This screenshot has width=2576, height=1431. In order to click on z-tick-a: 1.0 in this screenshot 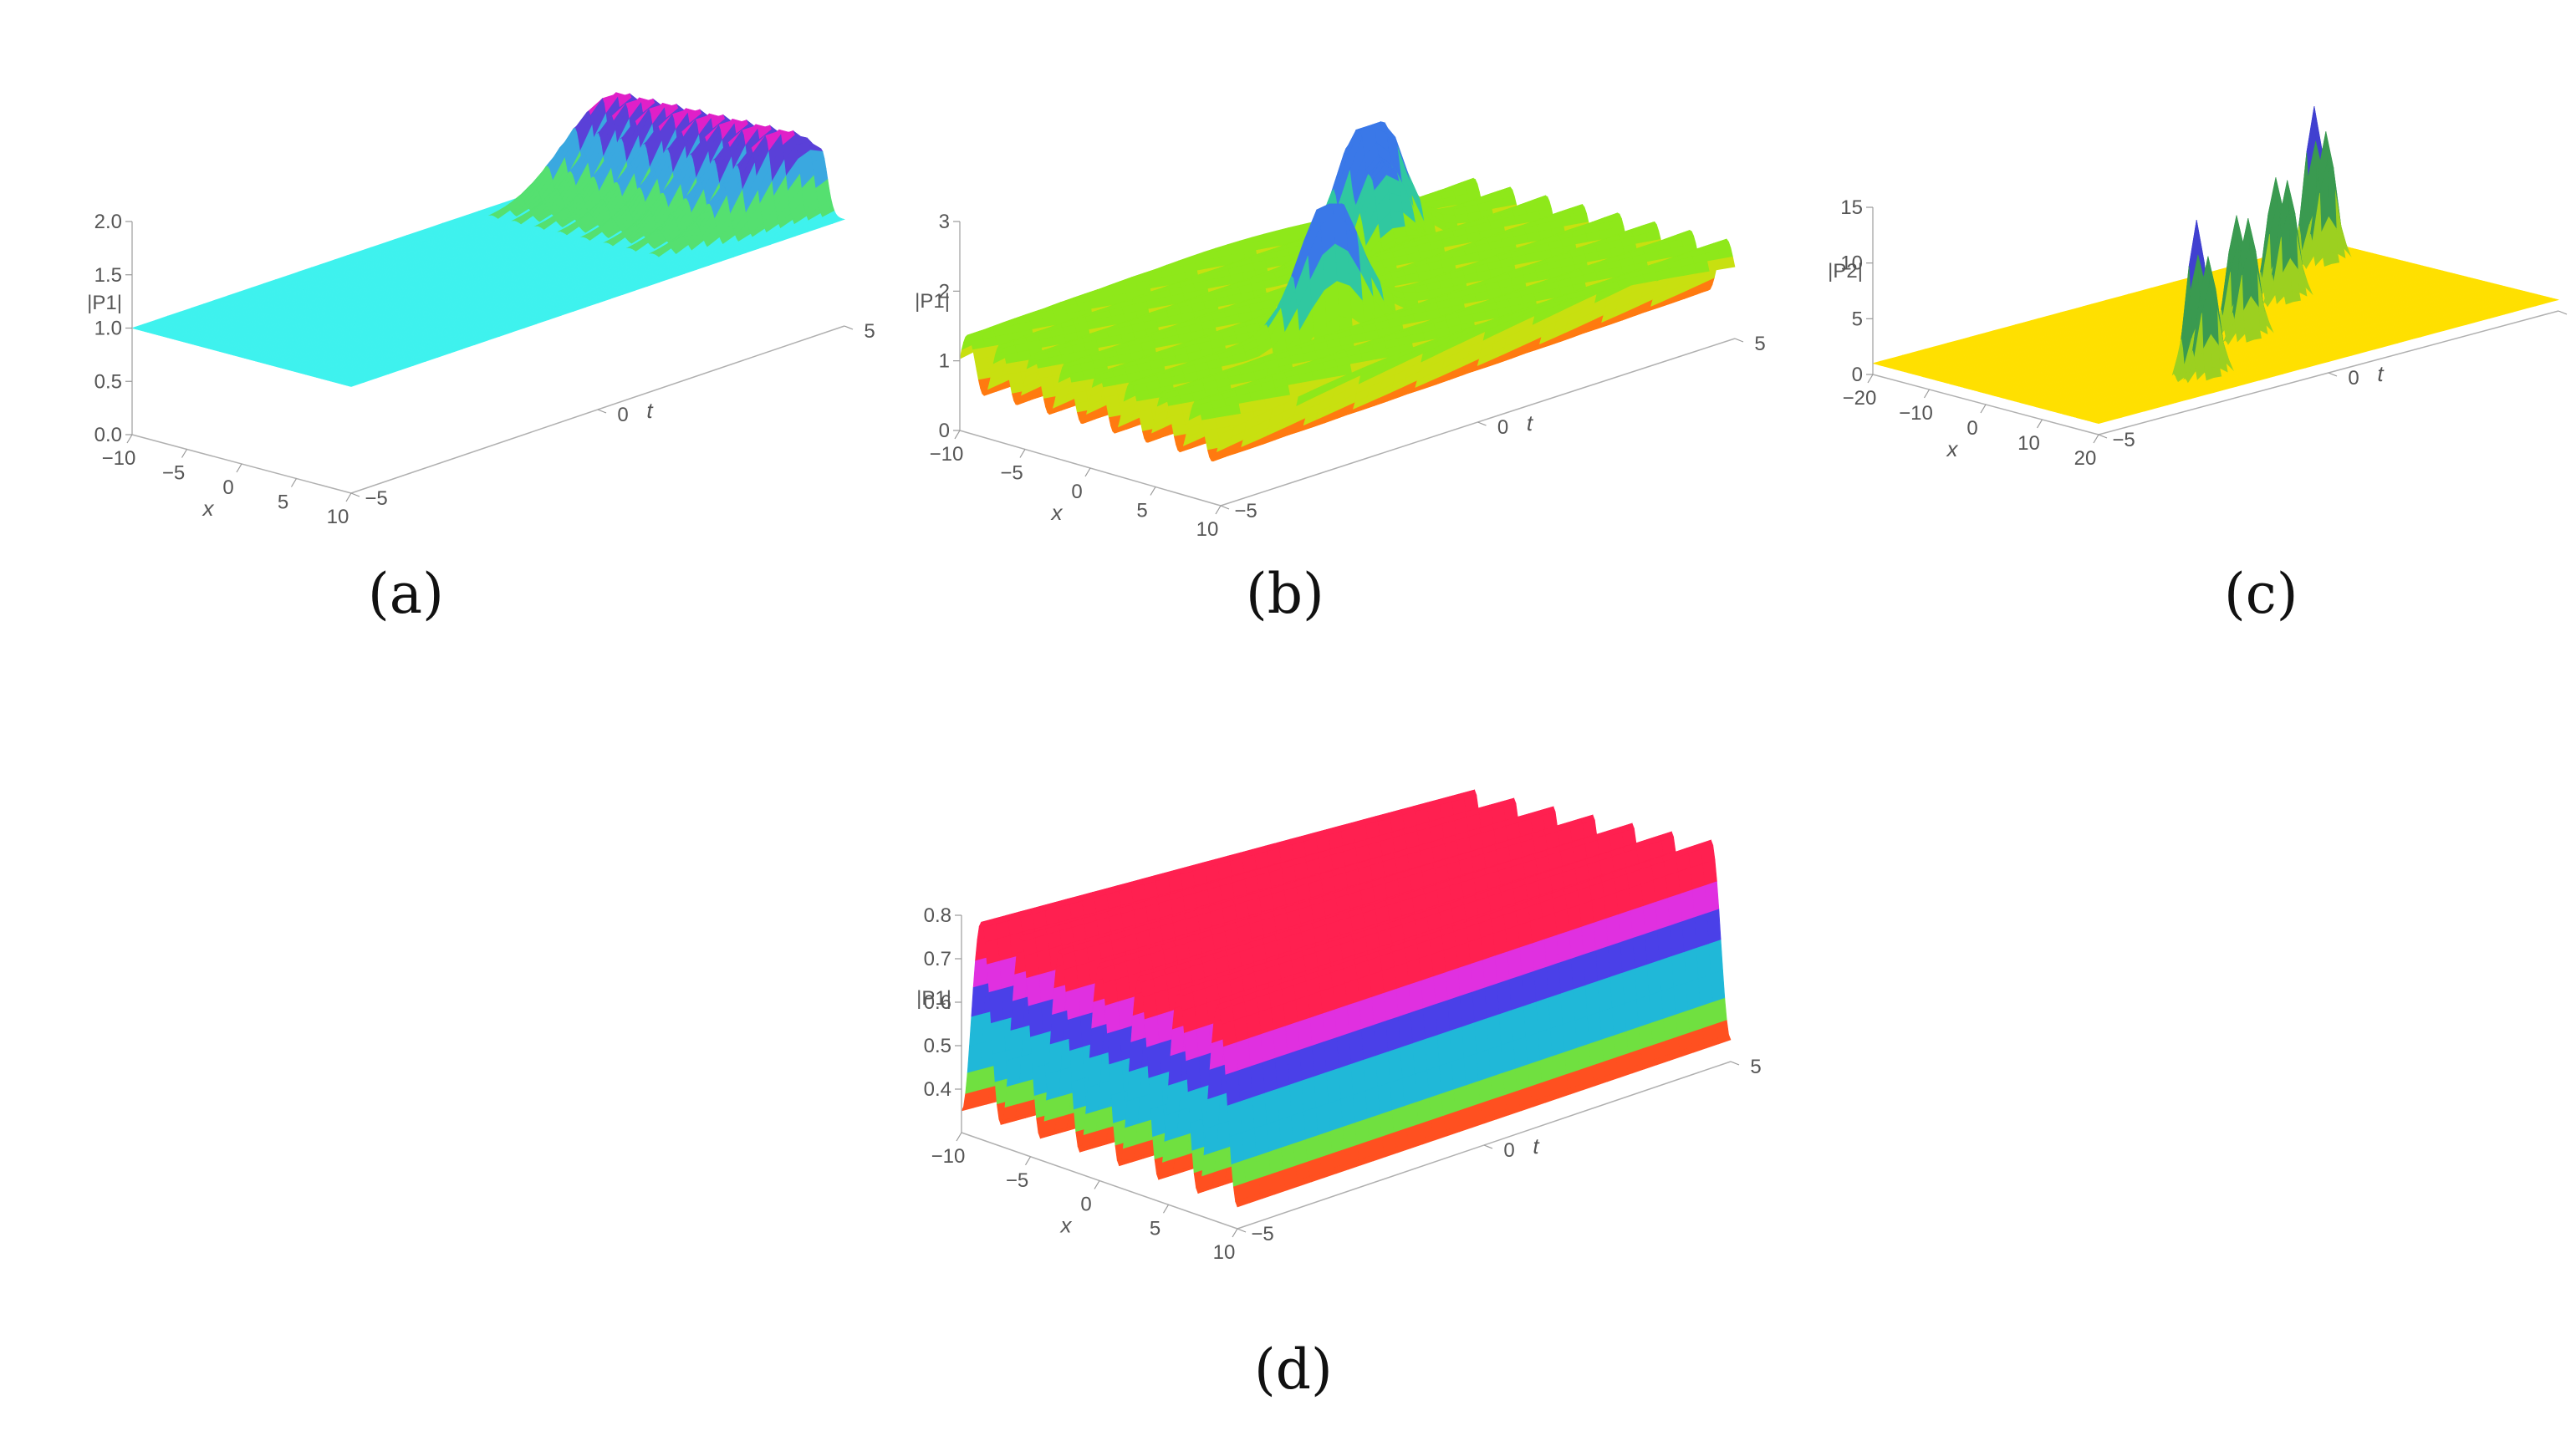, I will do `click(108, 329)`.